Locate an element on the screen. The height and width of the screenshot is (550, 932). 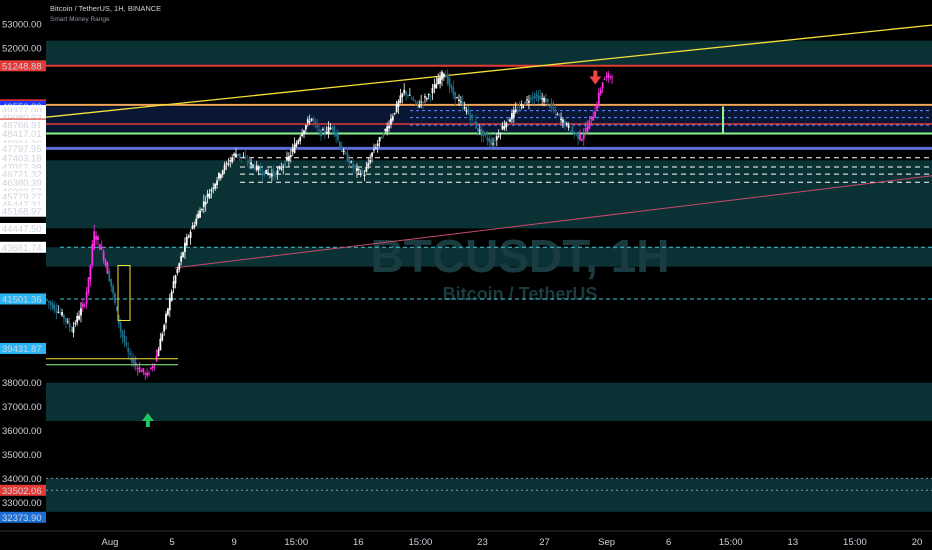
watermark-symbol: BTCUSDT, 1H is located at coordinates (519, 256).